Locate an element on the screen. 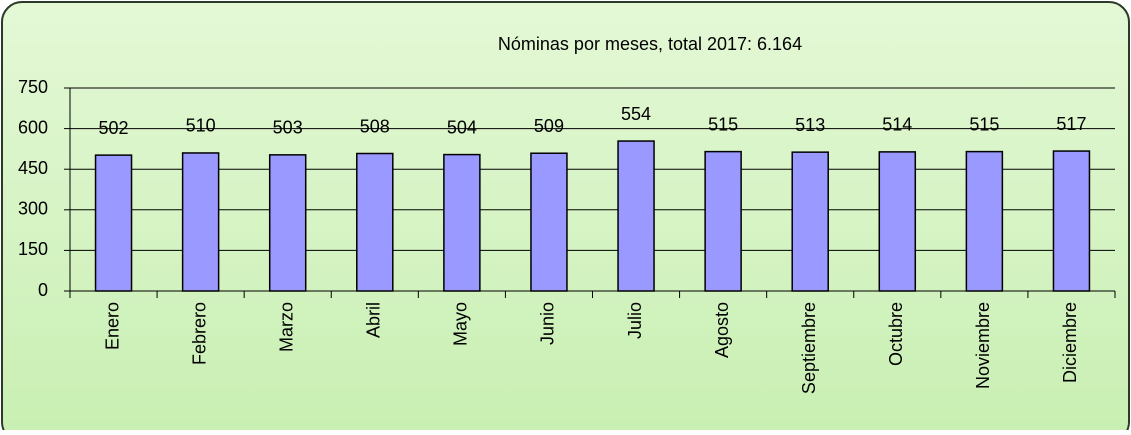  data-label: 513 is located at coordinates (810, 125).